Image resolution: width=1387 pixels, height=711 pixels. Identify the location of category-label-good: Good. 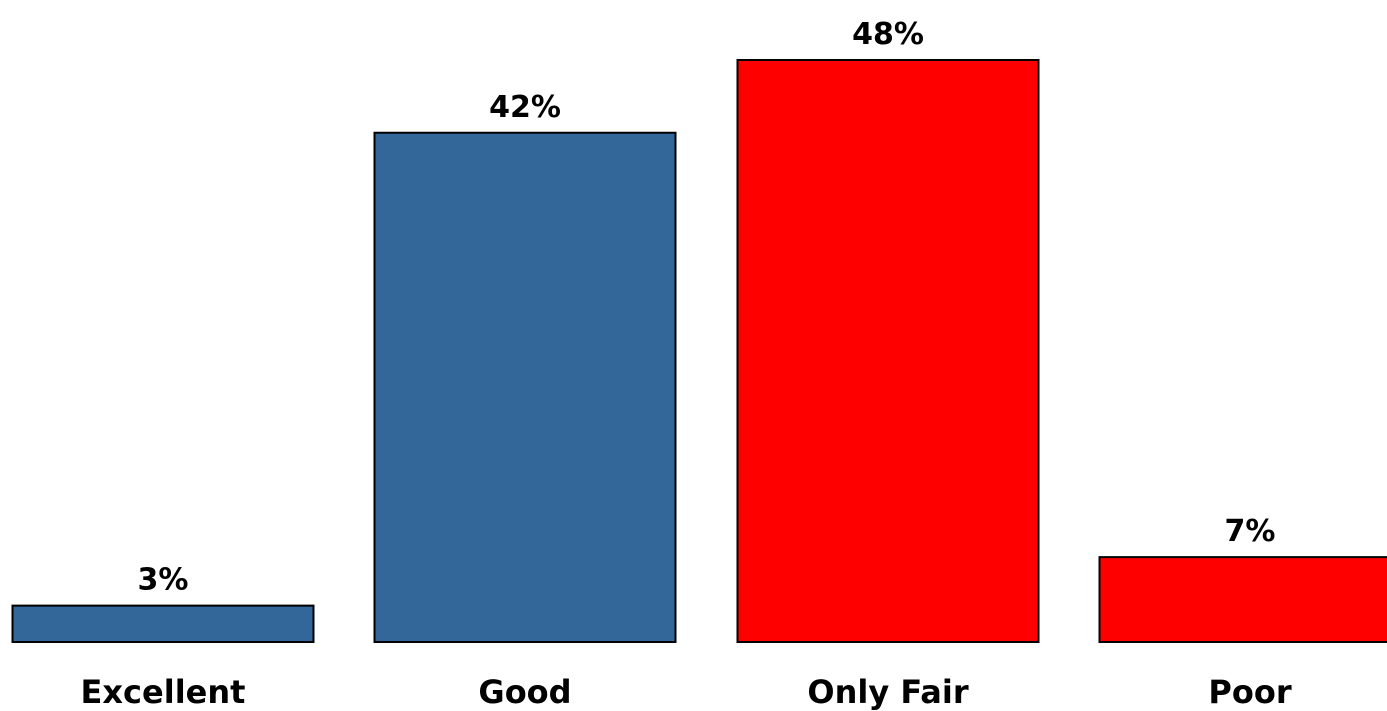
(524, 692).